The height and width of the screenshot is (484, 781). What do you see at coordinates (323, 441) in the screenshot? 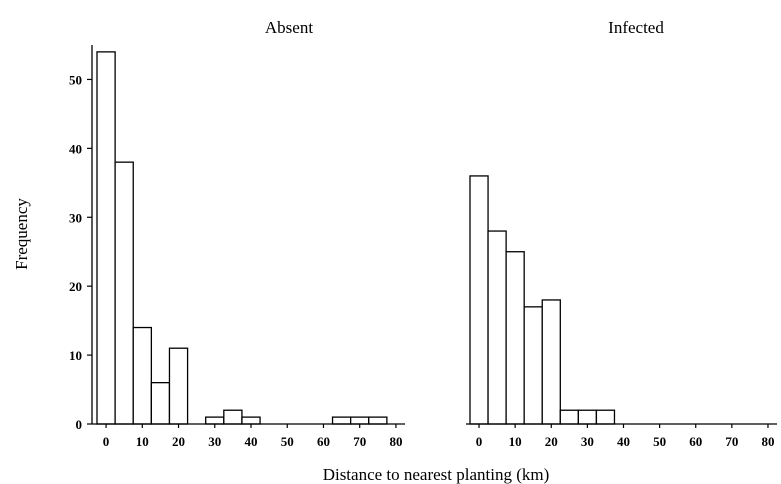
I see `x-tick-label-absent-60: 60` at bounding box center [323, 441].